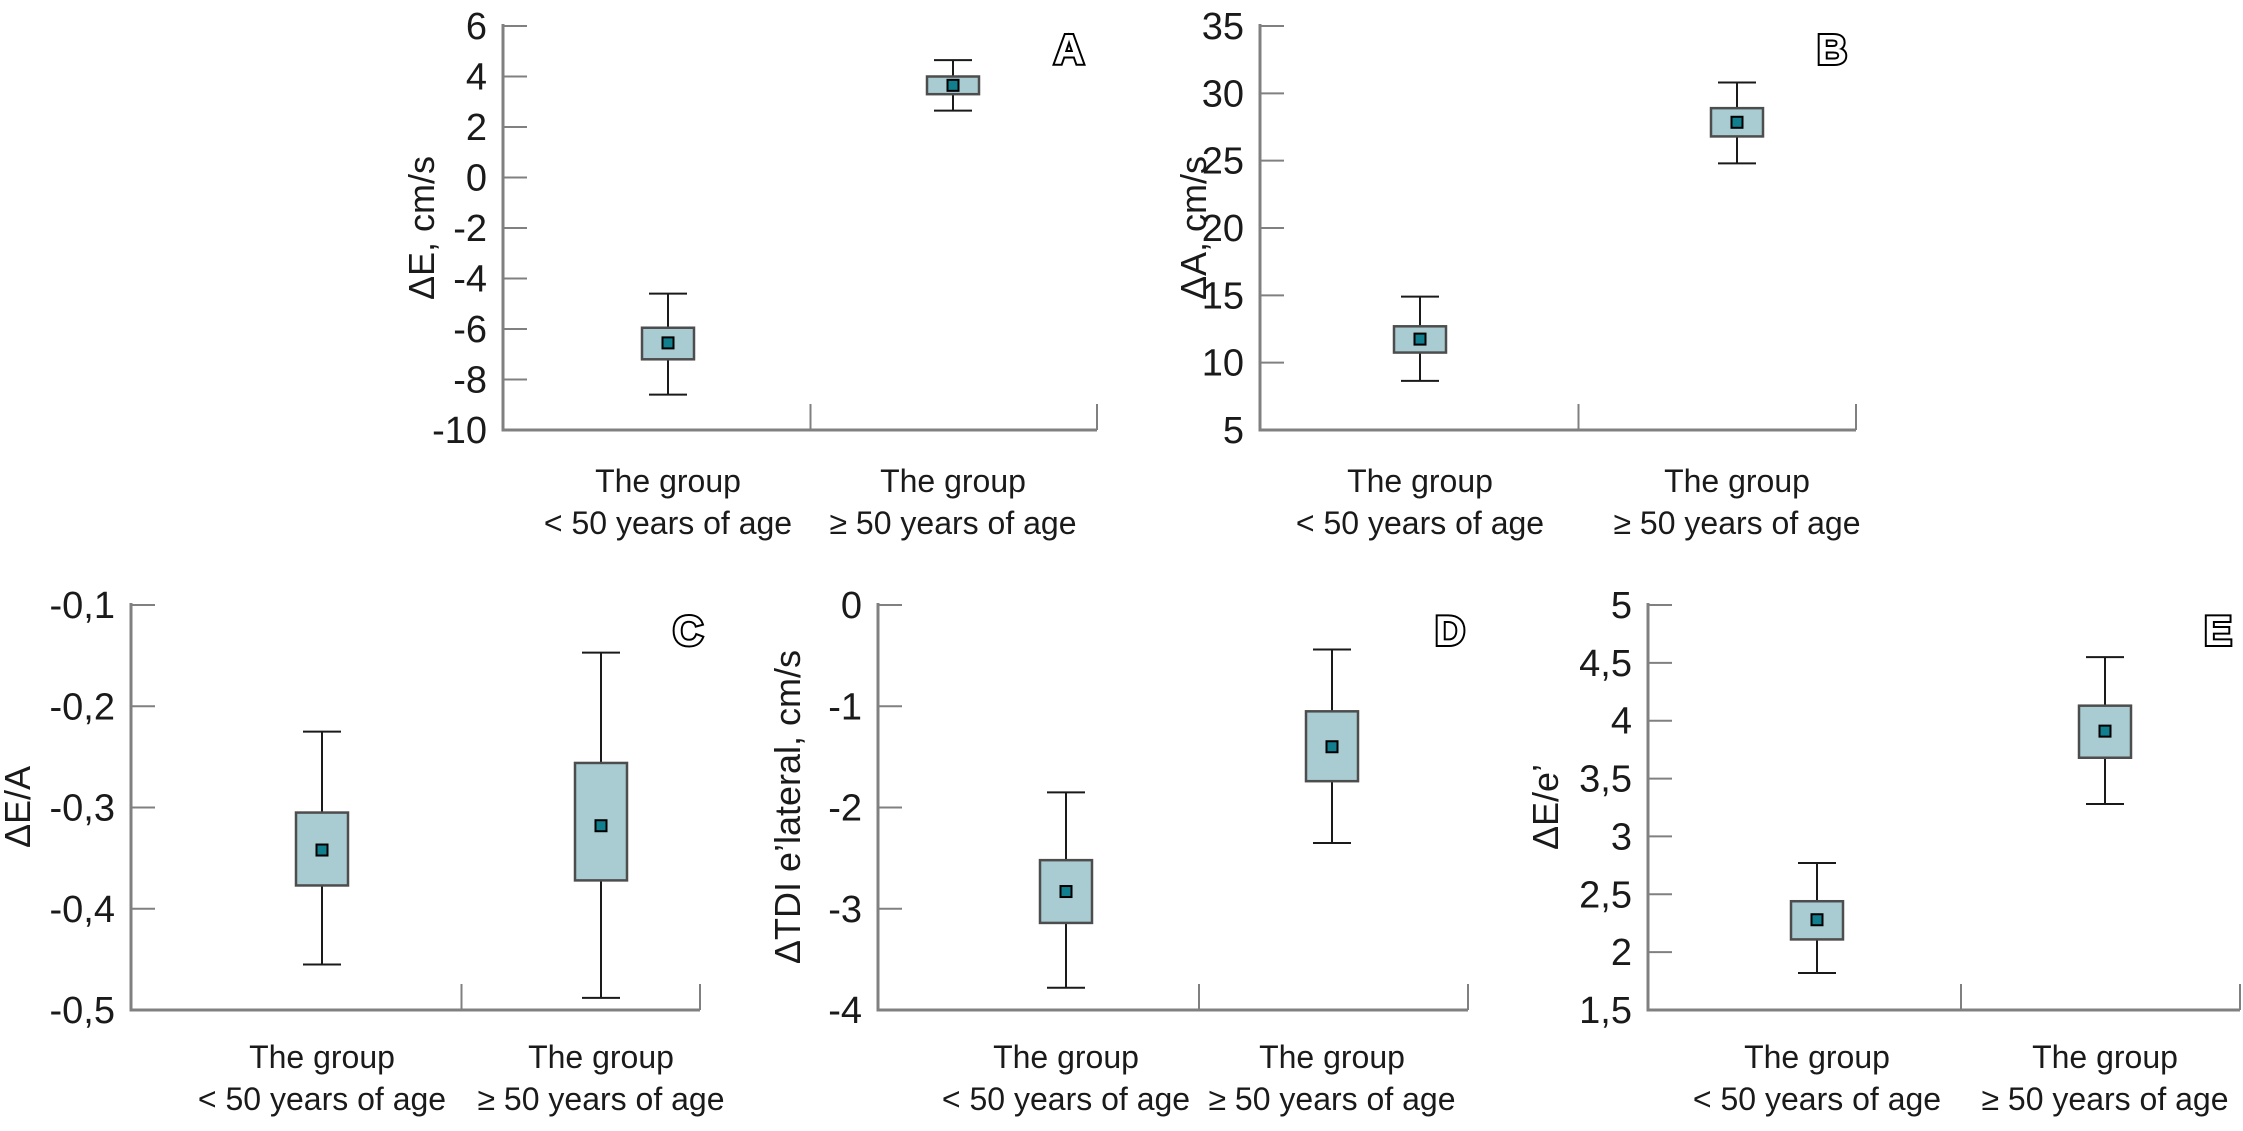 This screenshot has width=2243, height=1131. What do you see at coordinates (1605, 895) in the screenshot?
I see `y-tick-label: 2,5` at bounding box center [1605, 895].